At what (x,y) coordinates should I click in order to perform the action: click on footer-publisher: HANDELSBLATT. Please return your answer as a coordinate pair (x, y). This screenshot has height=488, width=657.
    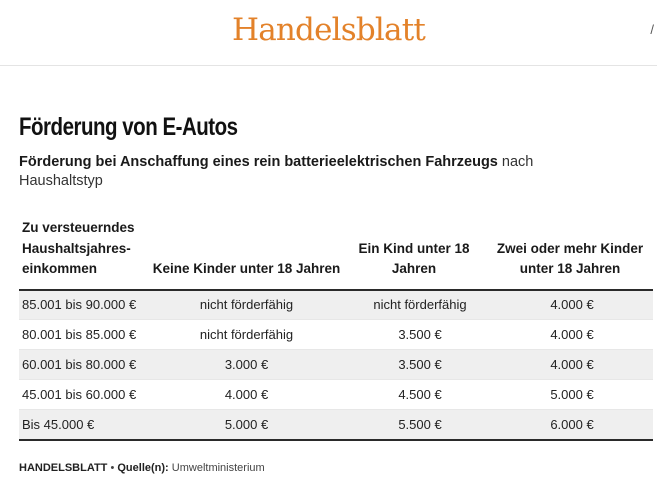
    Looking at the image, I should click on (63, 468).